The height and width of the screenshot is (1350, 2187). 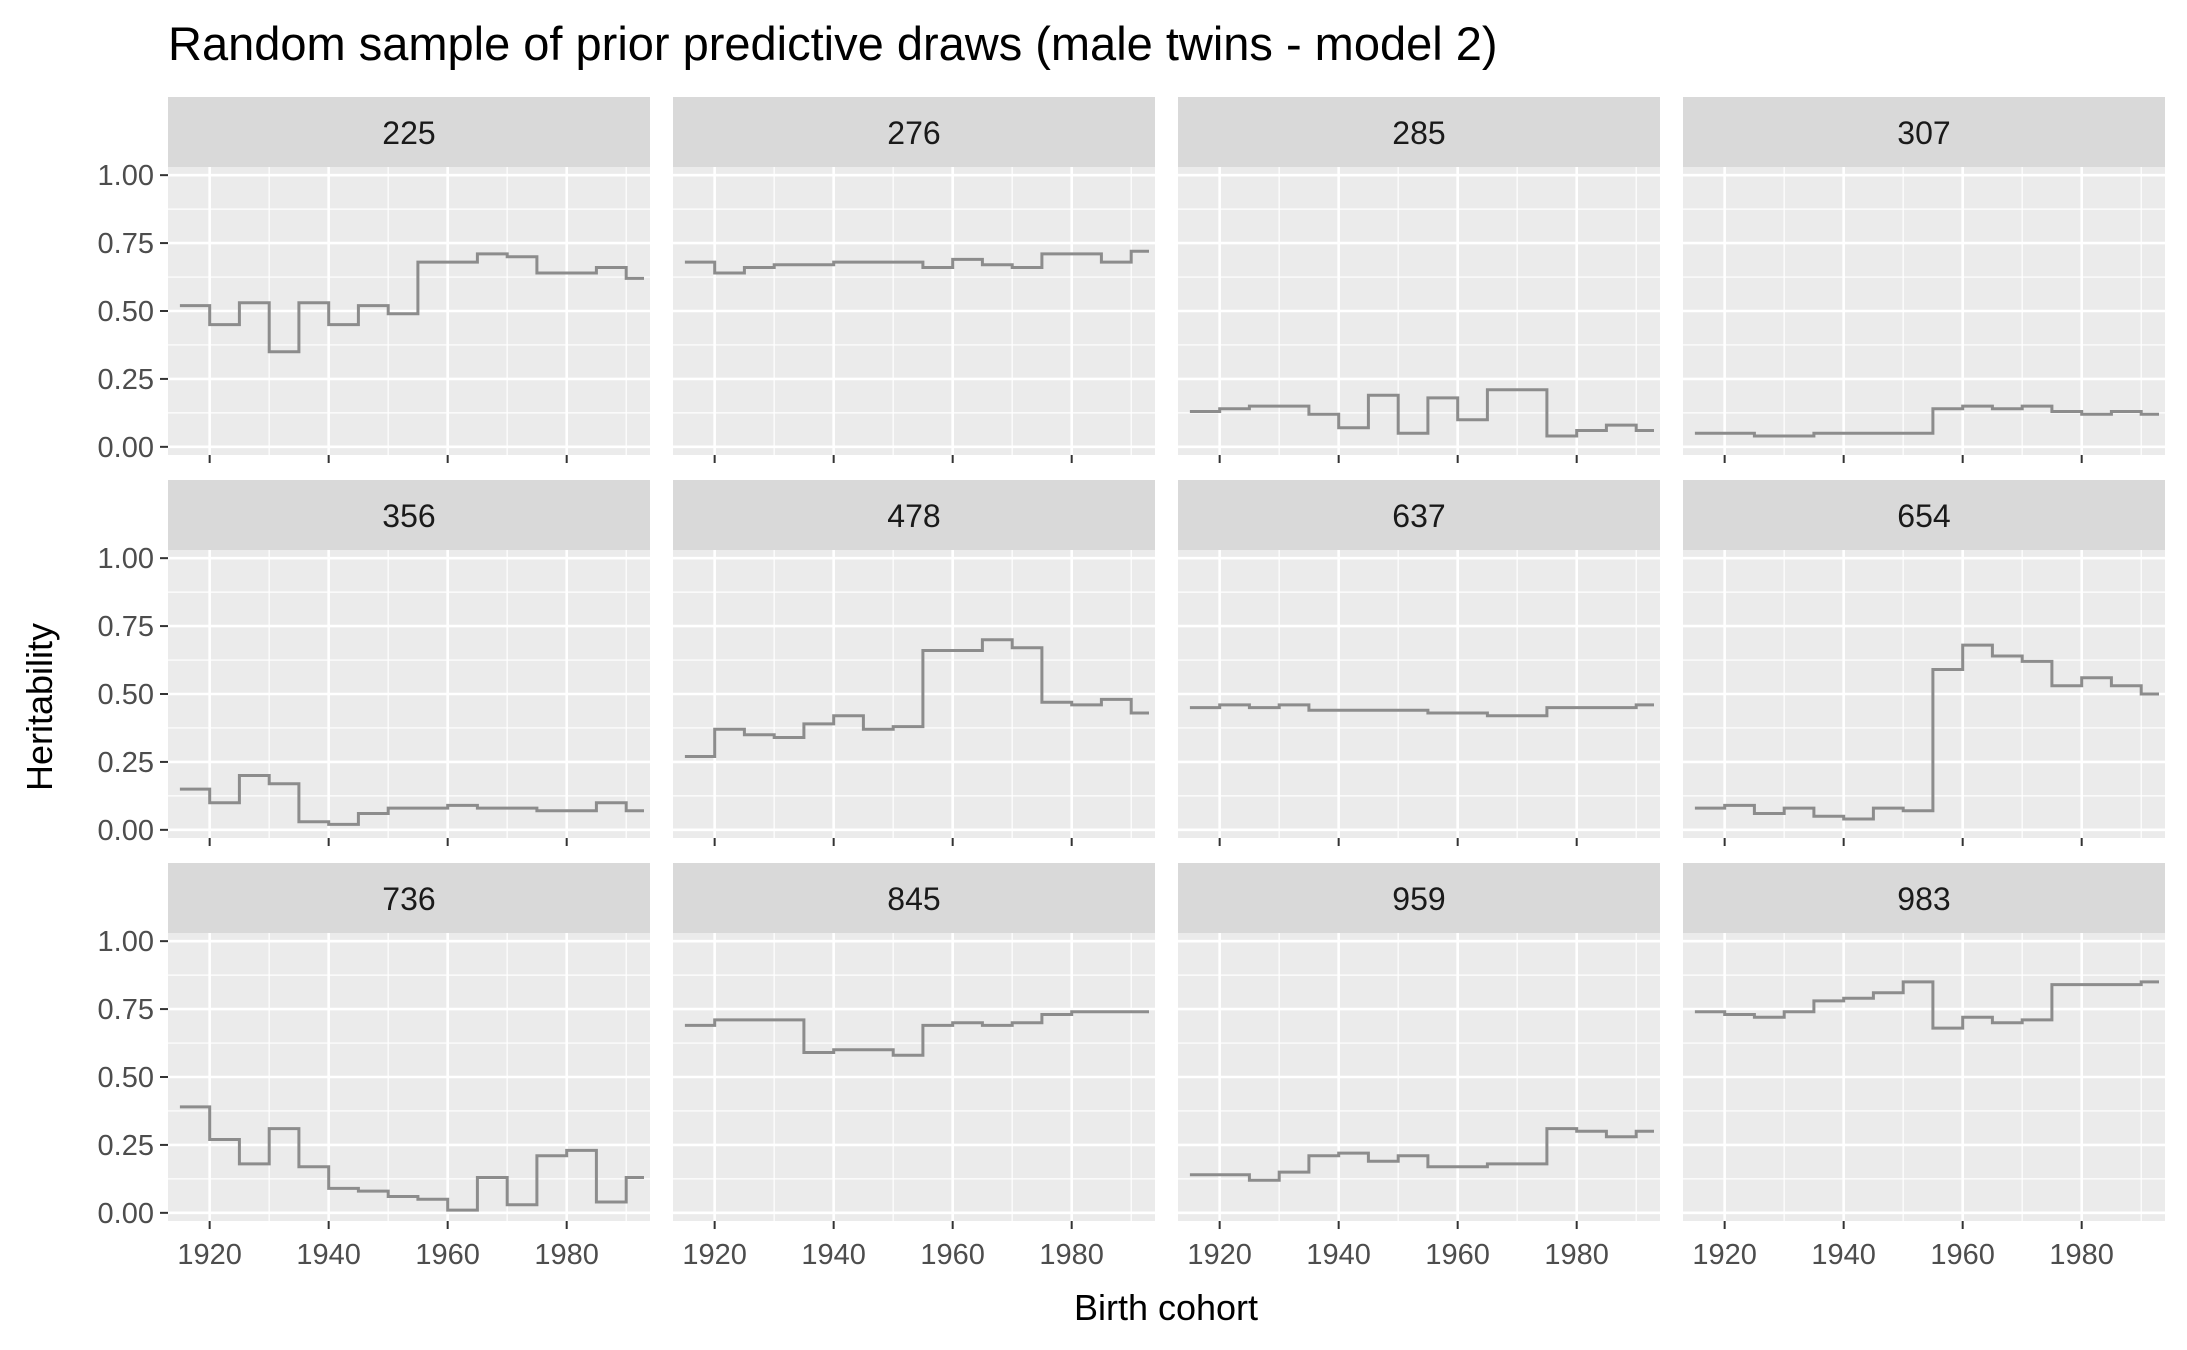 I want to click on facet-strip-label: 654, so click(x=1923, y=516).